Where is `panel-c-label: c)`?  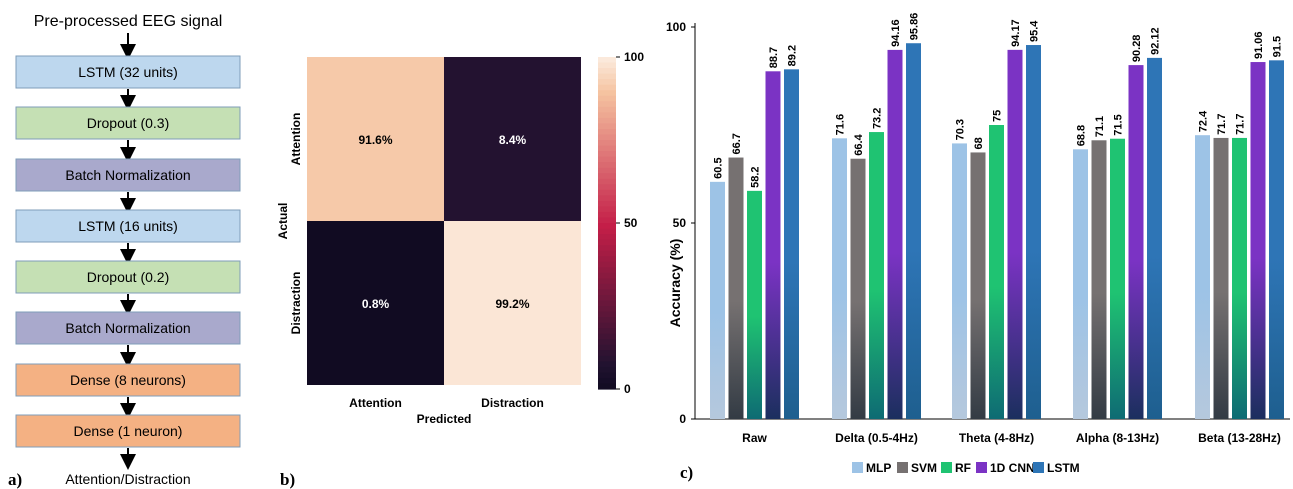 panel-c-label: c) is located at coordinates (686, 472).